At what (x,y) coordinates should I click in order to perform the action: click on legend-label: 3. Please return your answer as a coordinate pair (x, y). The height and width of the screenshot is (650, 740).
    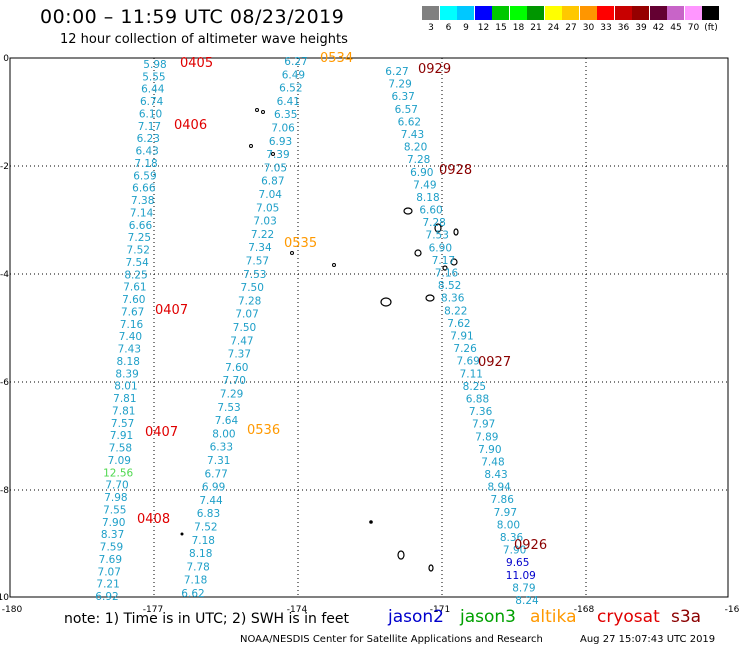
    Looking at the image, I should click on (431, 28).